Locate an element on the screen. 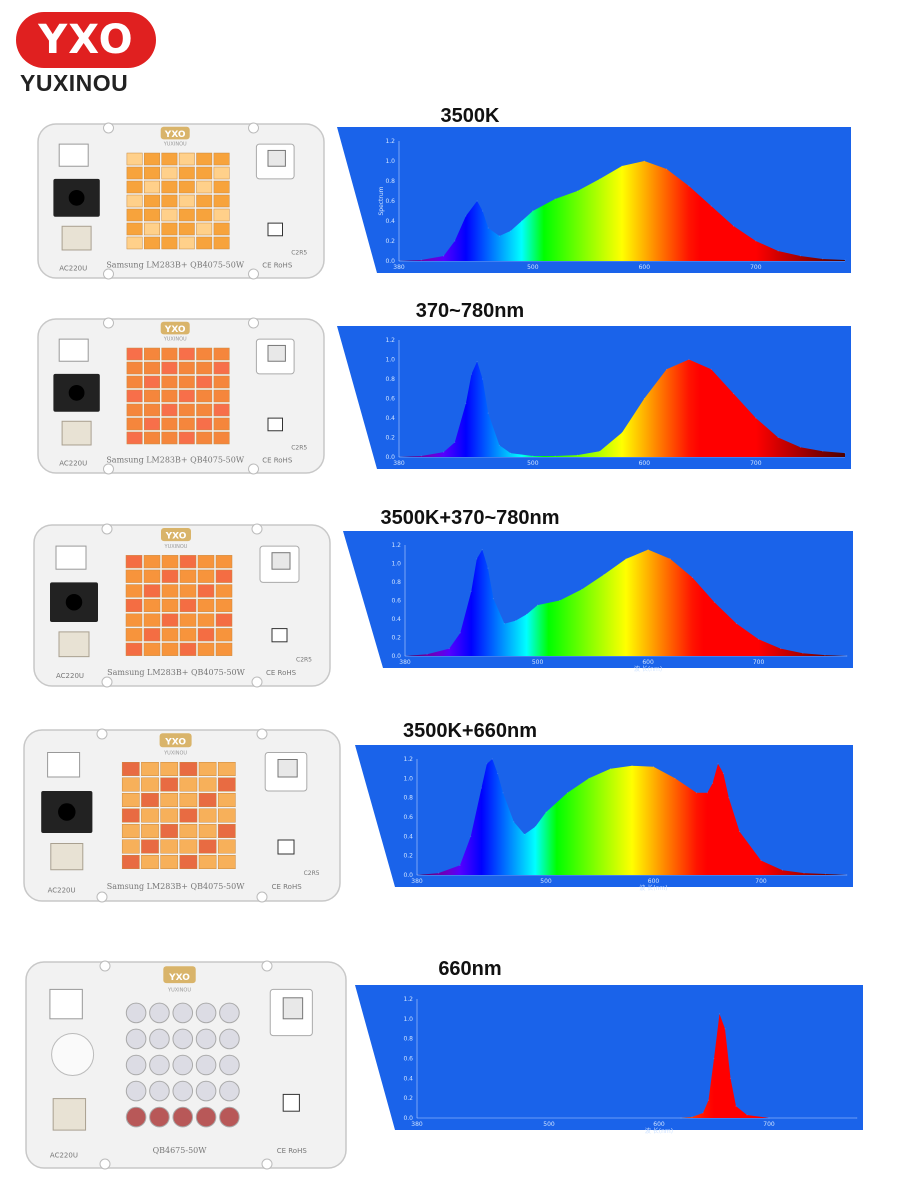 This screenshot has height=1200, width=900. logo-badge: YXO is located at coordinates (86, 40).